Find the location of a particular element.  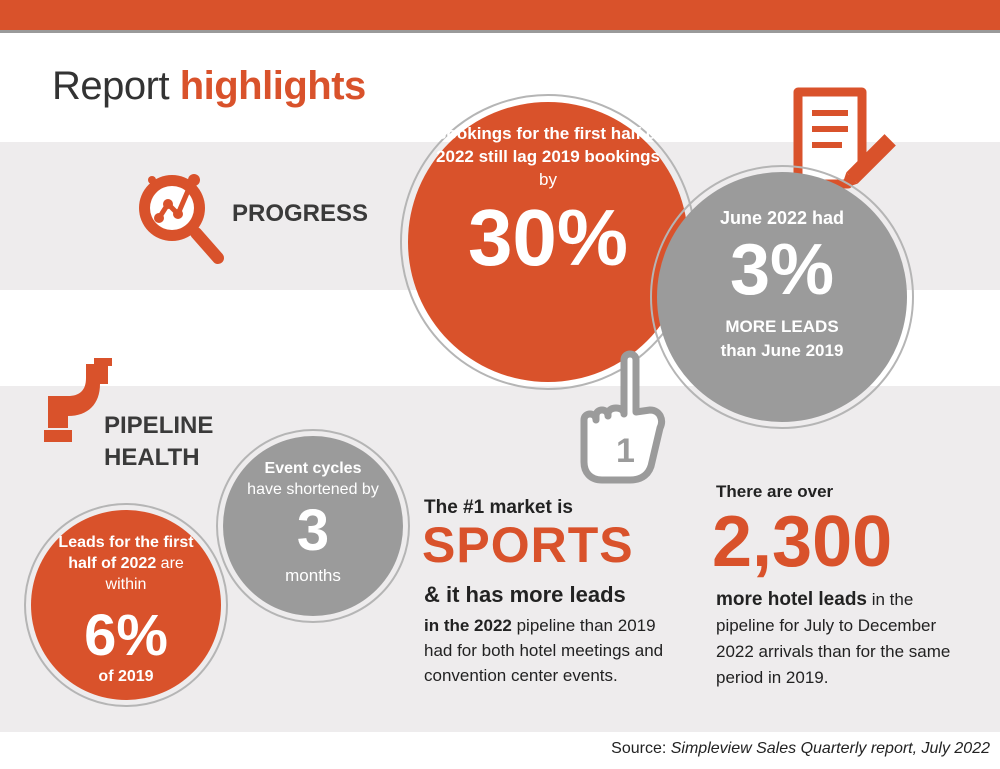

market-detail-bold: in the 2022 is located at coordinates (468, 625).